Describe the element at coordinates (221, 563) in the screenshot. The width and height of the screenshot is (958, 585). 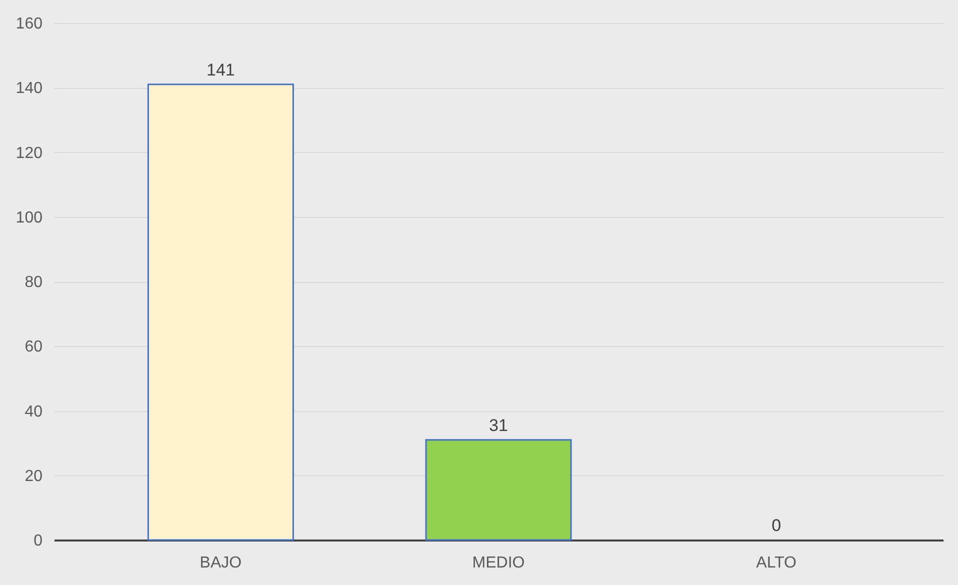
I see `x-tick-label: BAJO` at that location.